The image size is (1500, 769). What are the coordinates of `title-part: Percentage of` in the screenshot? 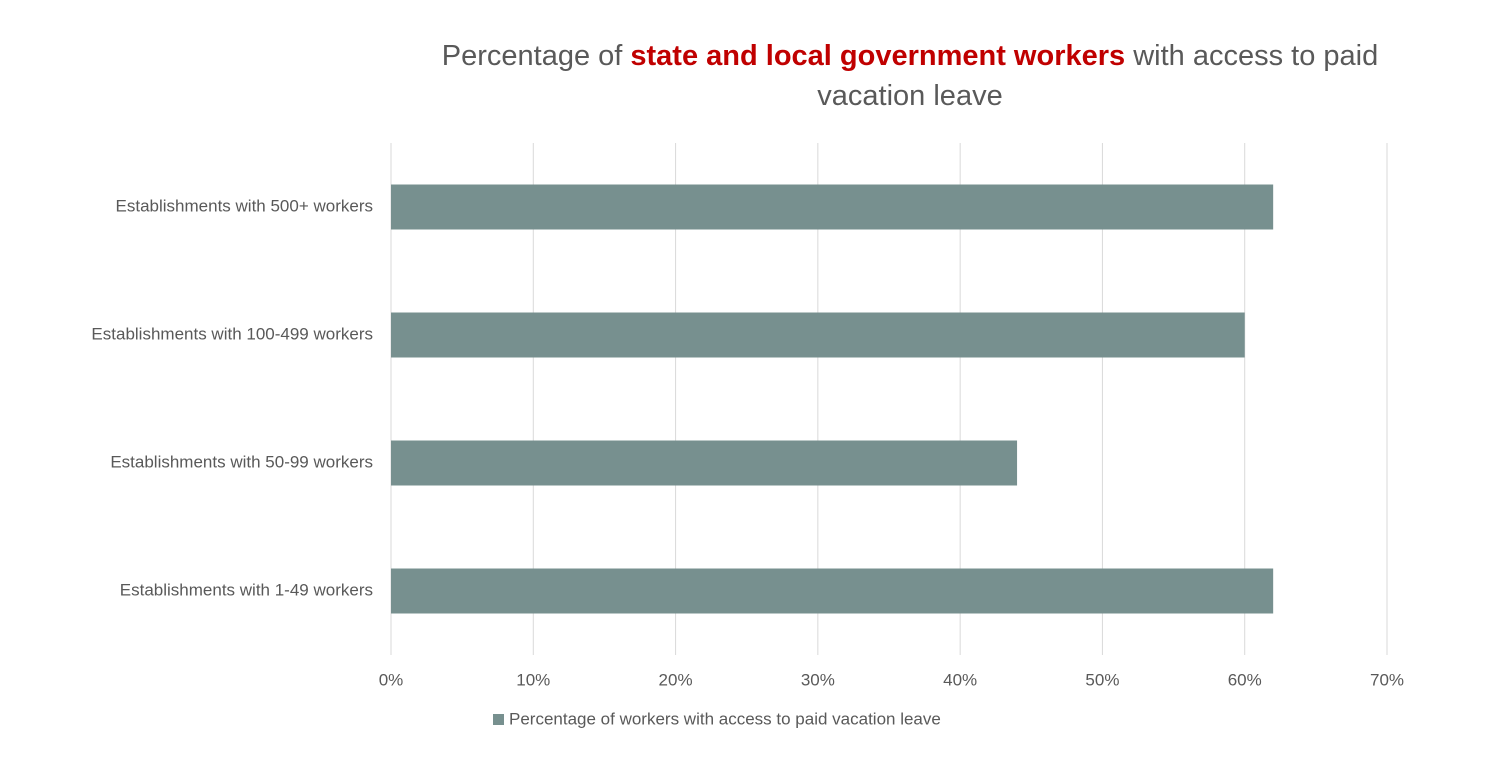 It's located at (536, 56).